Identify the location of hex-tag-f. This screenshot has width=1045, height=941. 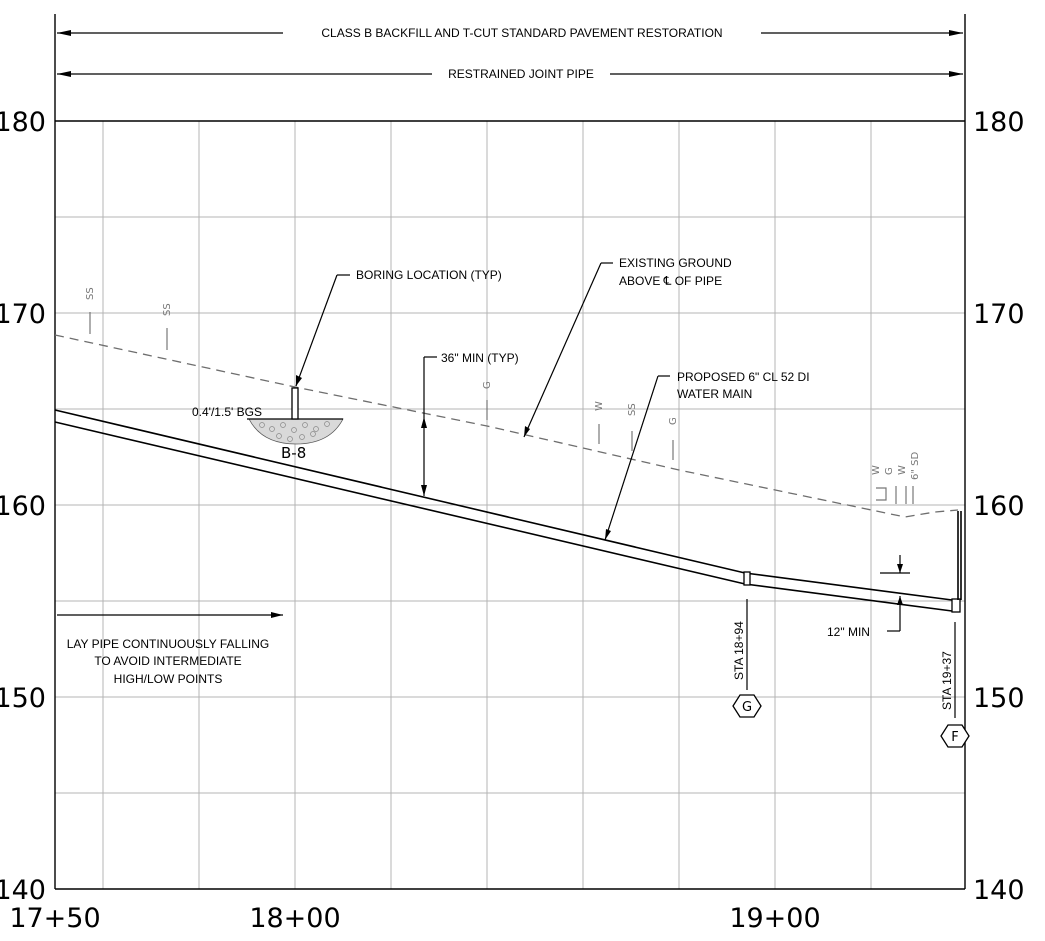
(955, 736).